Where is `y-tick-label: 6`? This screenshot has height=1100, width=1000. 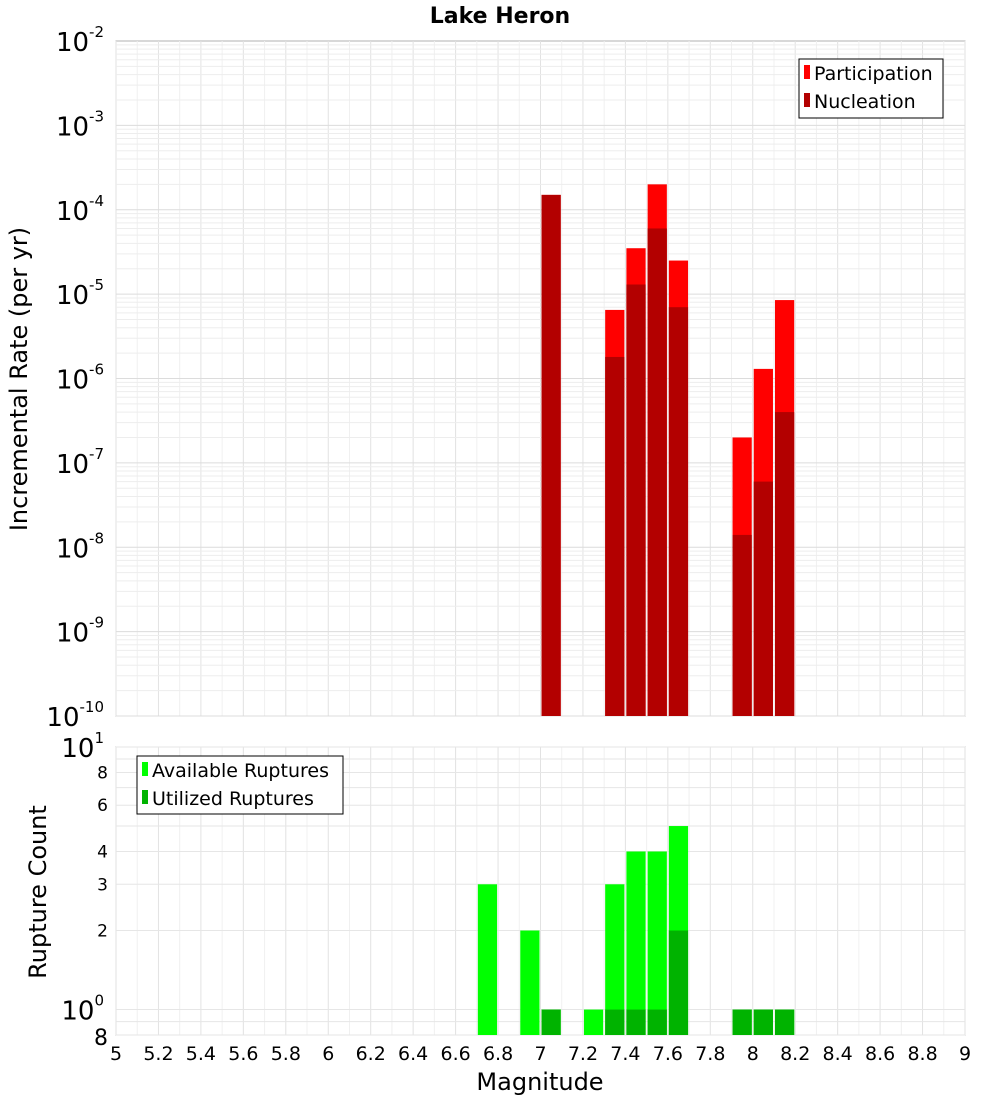
y-tick-label: 6 is located at coordinates (102, 806).